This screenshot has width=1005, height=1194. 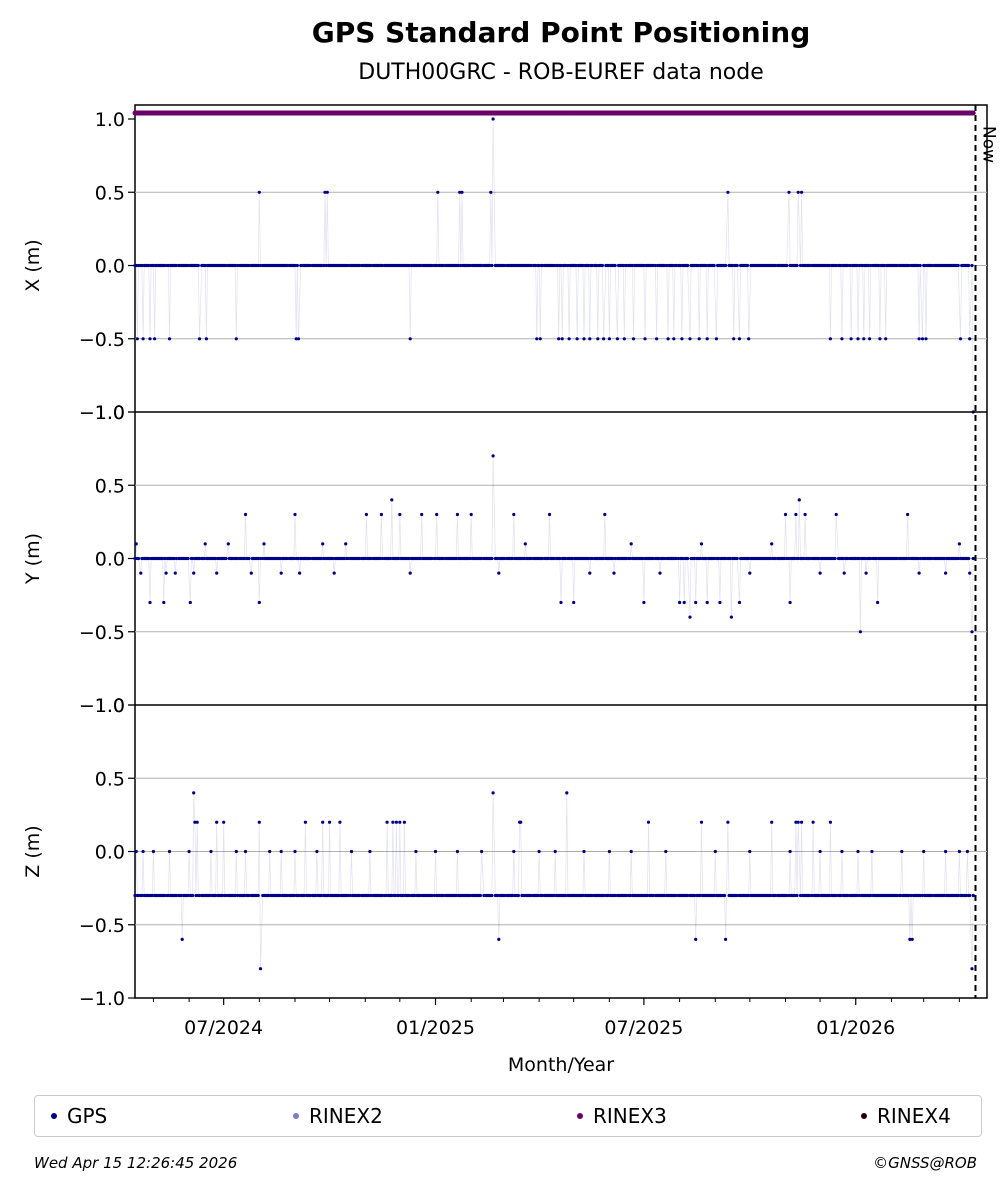 I want to click on legend-item-gps: GPS, so click(x=79, y=1116).